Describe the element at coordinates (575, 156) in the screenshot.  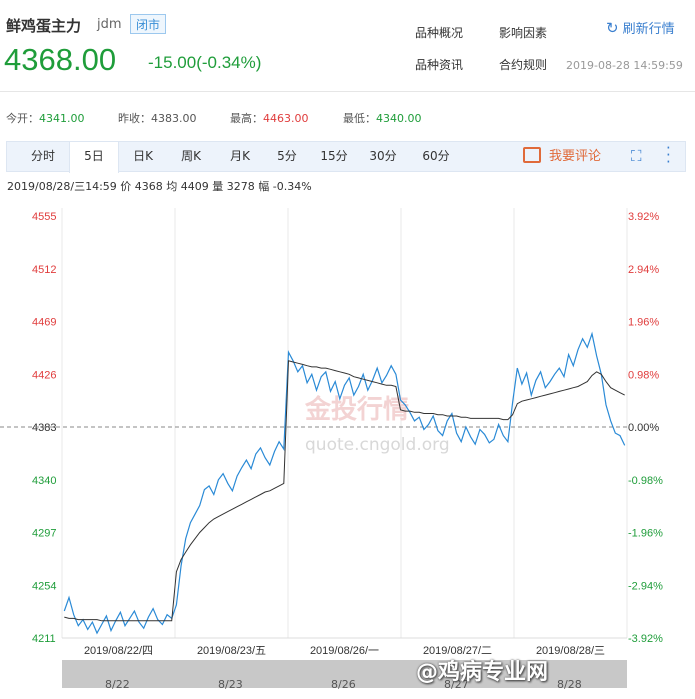
I see `comment-label: 我要评论` at that location.